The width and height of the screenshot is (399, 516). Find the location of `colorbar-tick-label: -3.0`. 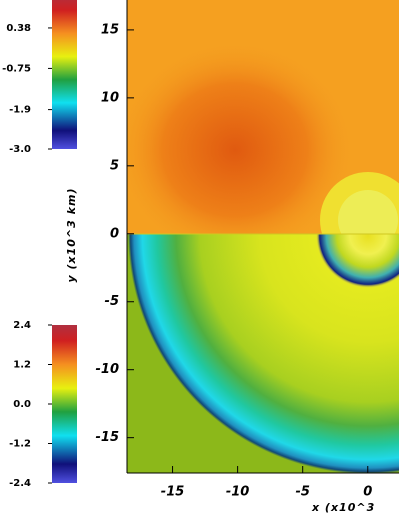

colorbar-tick-label: -3.0 is located at coordinates (20, 149).